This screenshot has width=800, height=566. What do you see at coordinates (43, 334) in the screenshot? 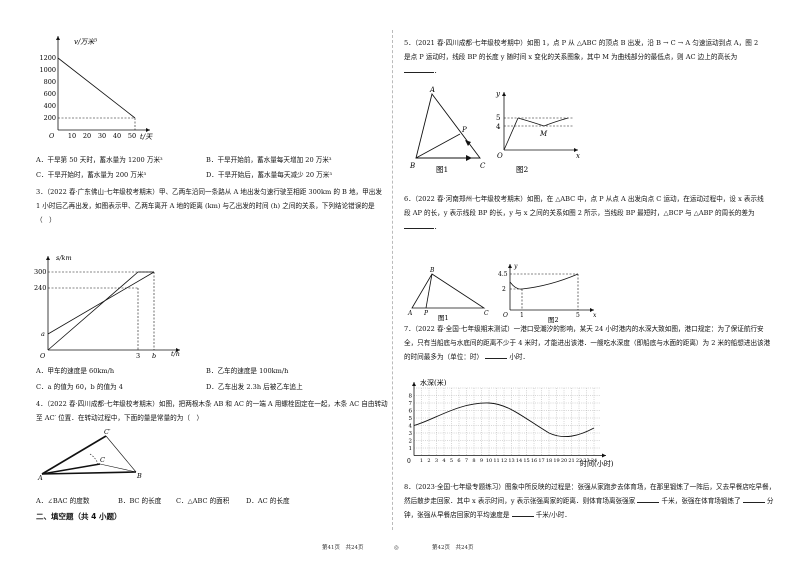
I see `graph3-ya: a` at bounding box center [43, 334].